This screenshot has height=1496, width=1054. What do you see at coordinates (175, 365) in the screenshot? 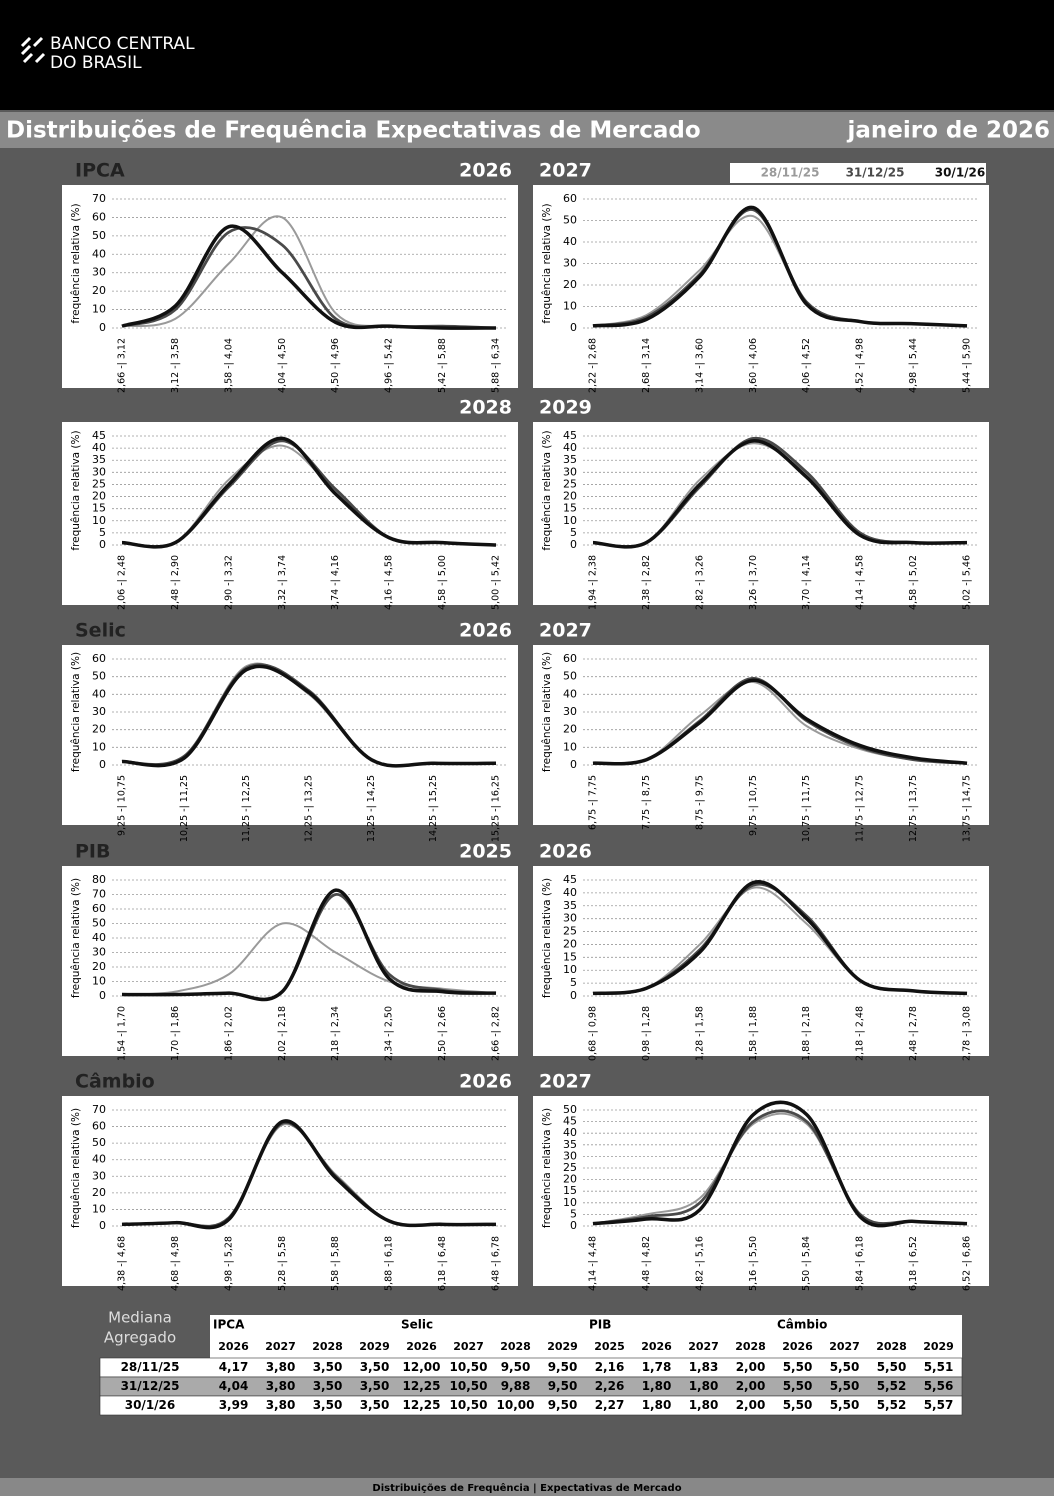
I see `x-tick-label: 3,12 -| 3,58` at bounding box center [175, 365].